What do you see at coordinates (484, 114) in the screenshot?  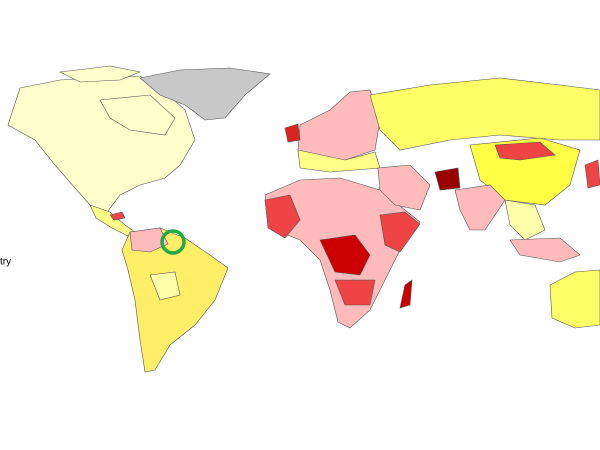 I see `russia` at bounding box center [484, 114].